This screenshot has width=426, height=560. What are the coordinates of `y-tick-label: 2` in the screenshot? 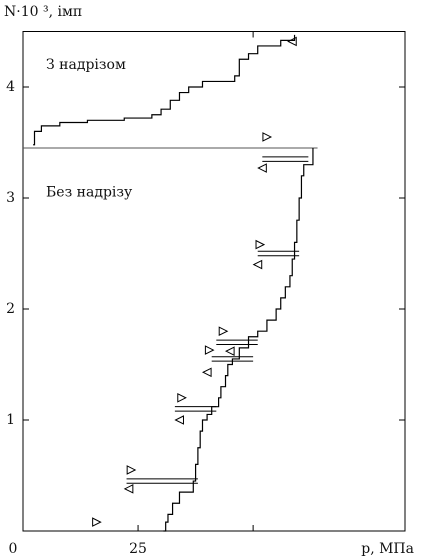 It's located at (10, 309).